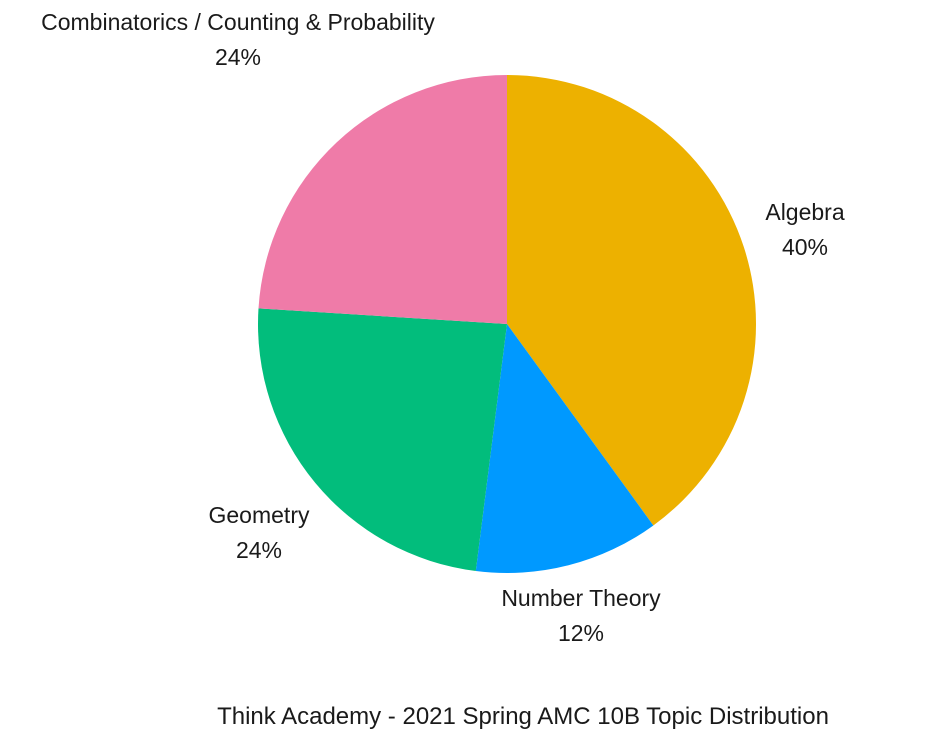  What do you see at coordinates (581, 633) in the screenshot?
I see `slice-label-percent: 12%` at bounding box center [581, 633].